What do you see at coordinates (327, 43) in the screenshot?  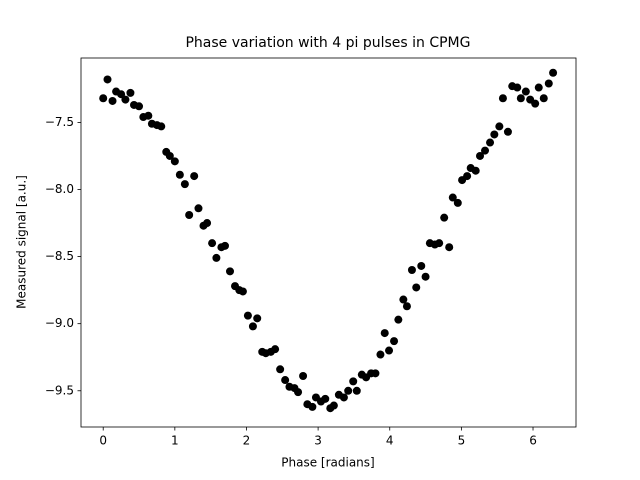 I see `chart-title: Phase variation with 4 pi pulses in CPMG` at bounding box center [327, 43].